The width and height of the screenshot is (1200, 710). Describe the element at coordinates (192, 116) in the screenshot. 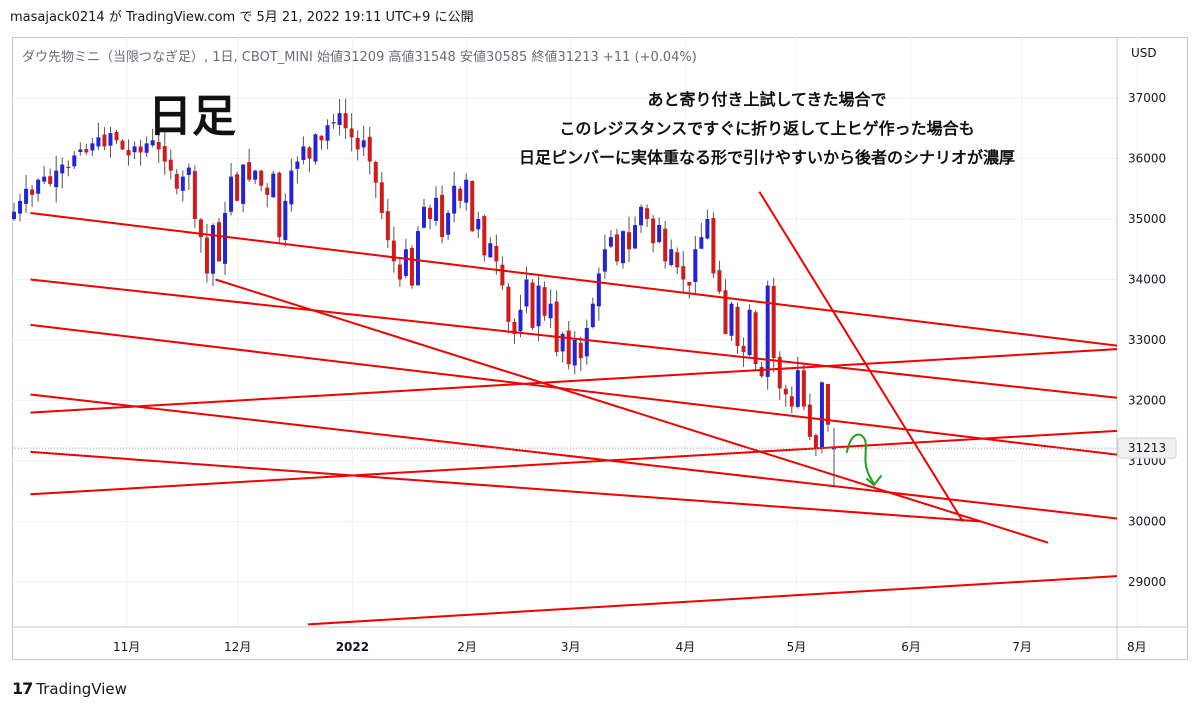

I see `chart-title: 日足` at that location.